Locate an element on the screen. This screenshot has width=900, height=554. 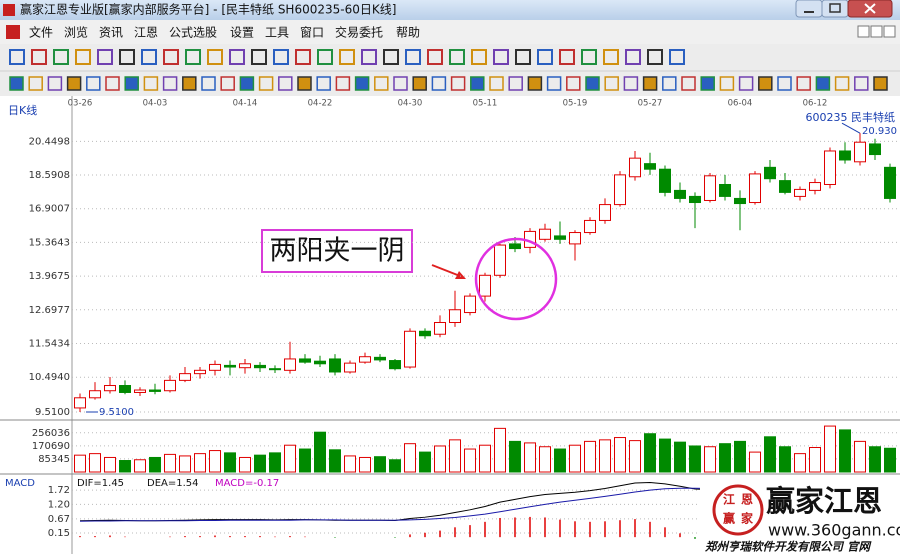
menu-item: 窗口 is located at coordinates (312, 33).